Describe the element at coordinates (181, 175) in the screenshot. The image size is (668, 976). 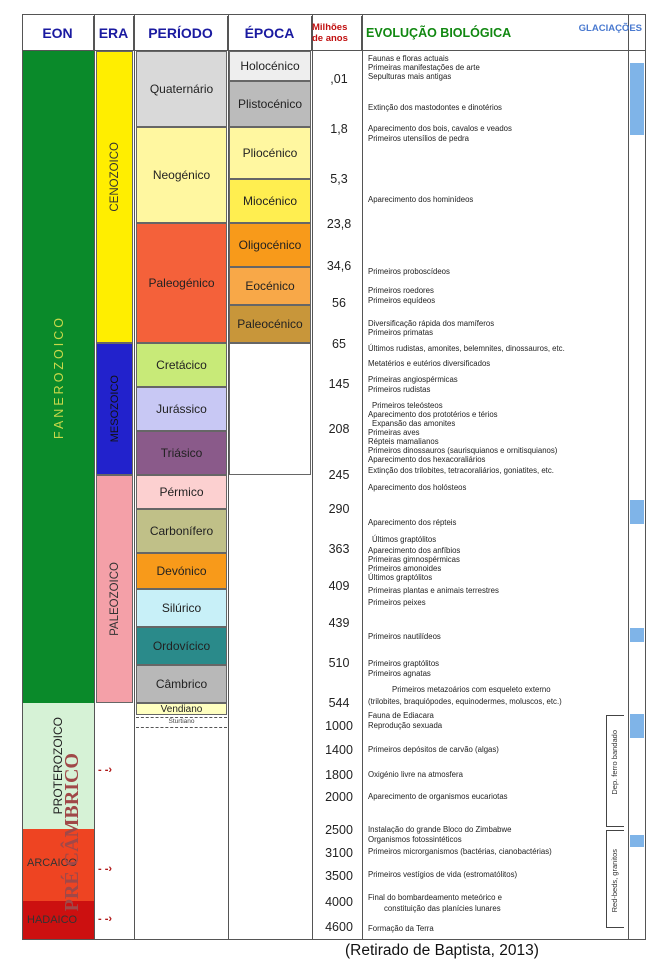
I see `period-neogenico: Neogénico` at that location.